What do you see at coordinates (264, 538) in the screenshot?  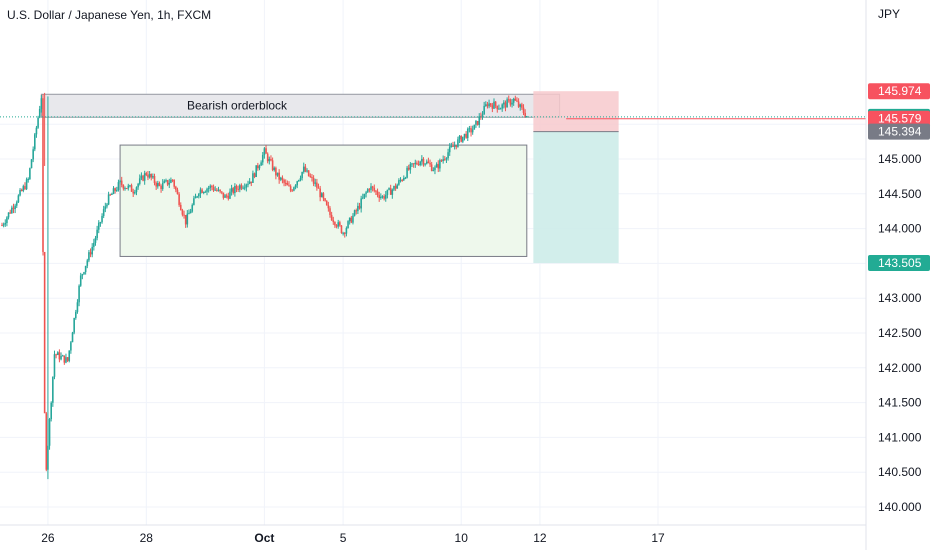 I see `x-tick-label: Oct` at bounding box center [264, 538].